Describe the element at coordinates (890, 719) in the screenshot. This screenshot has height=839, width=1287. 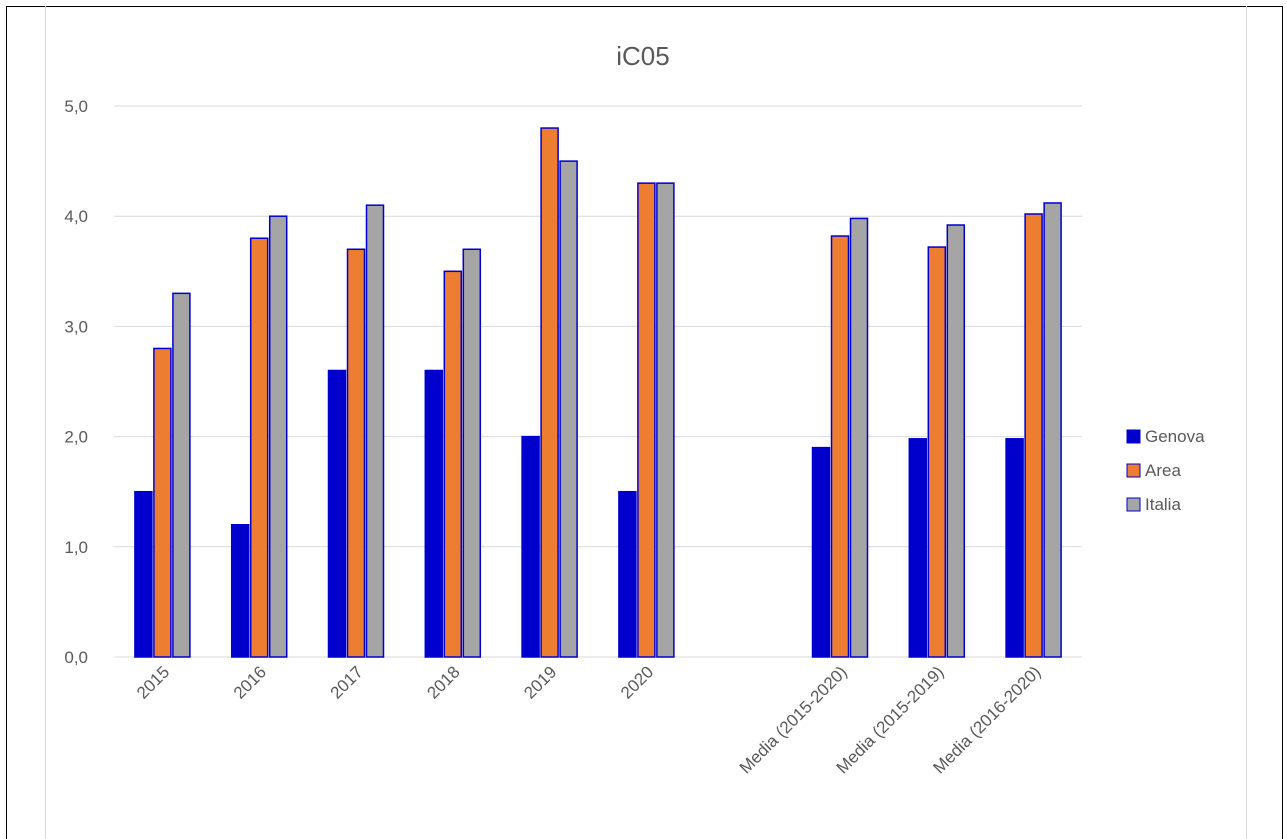
I see `x-tick-label: Media (2015-2019)` at that location.